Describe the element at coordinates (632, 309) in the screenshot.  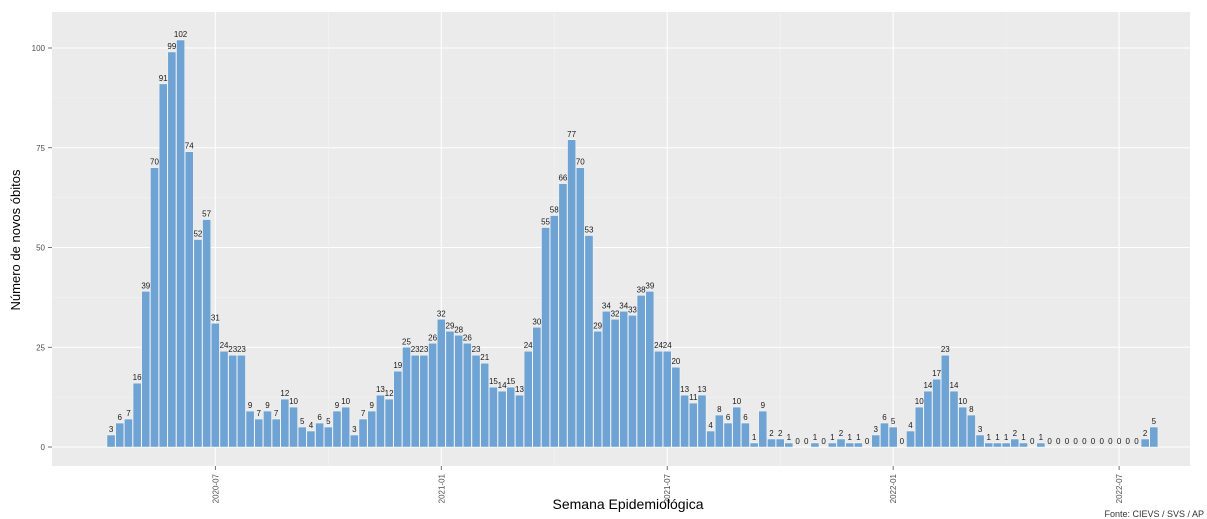
I see `bar-value-label: 33` at that location.